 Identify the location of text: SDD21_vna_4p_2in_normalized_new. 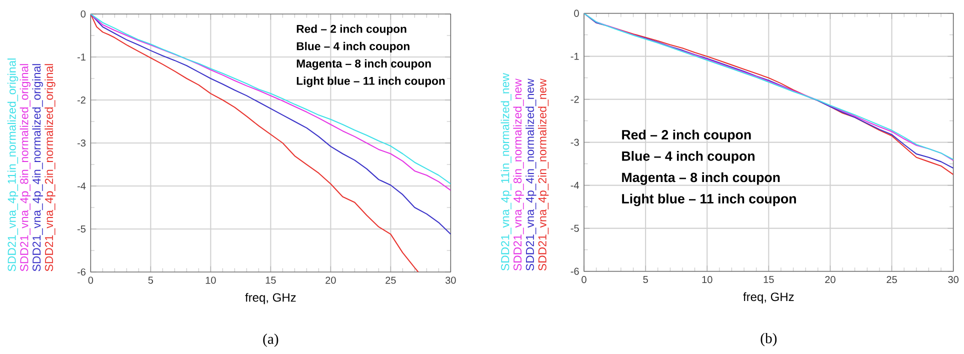
(543, 174).